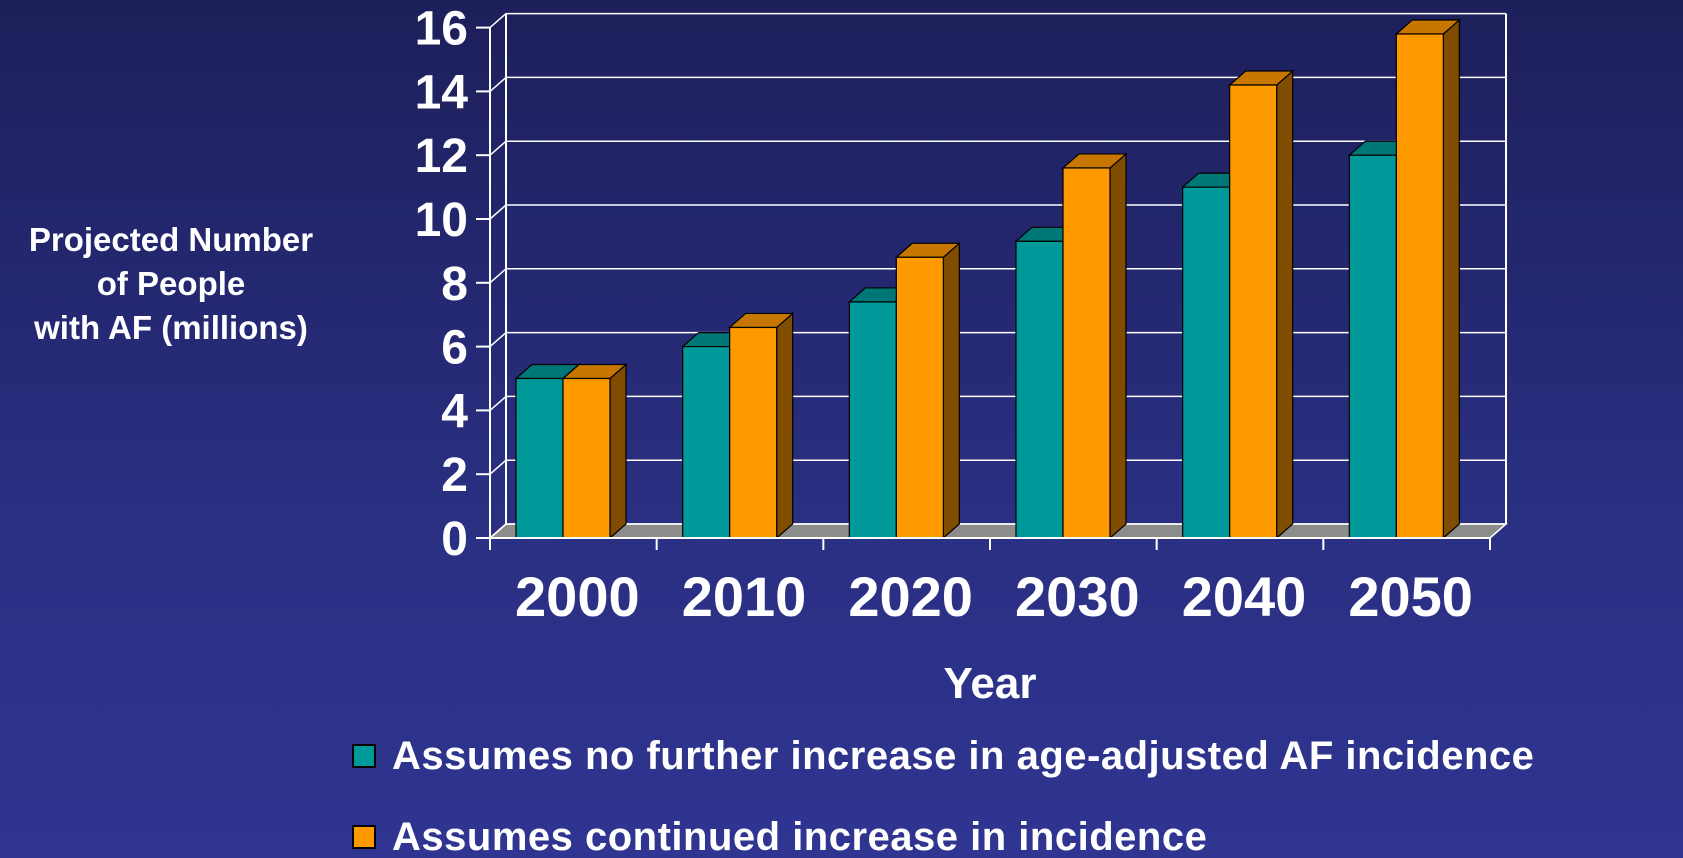 This screenshot has width=1683, height=858. I want to click on bar-2040-series-1-front, so click(1206, 362).